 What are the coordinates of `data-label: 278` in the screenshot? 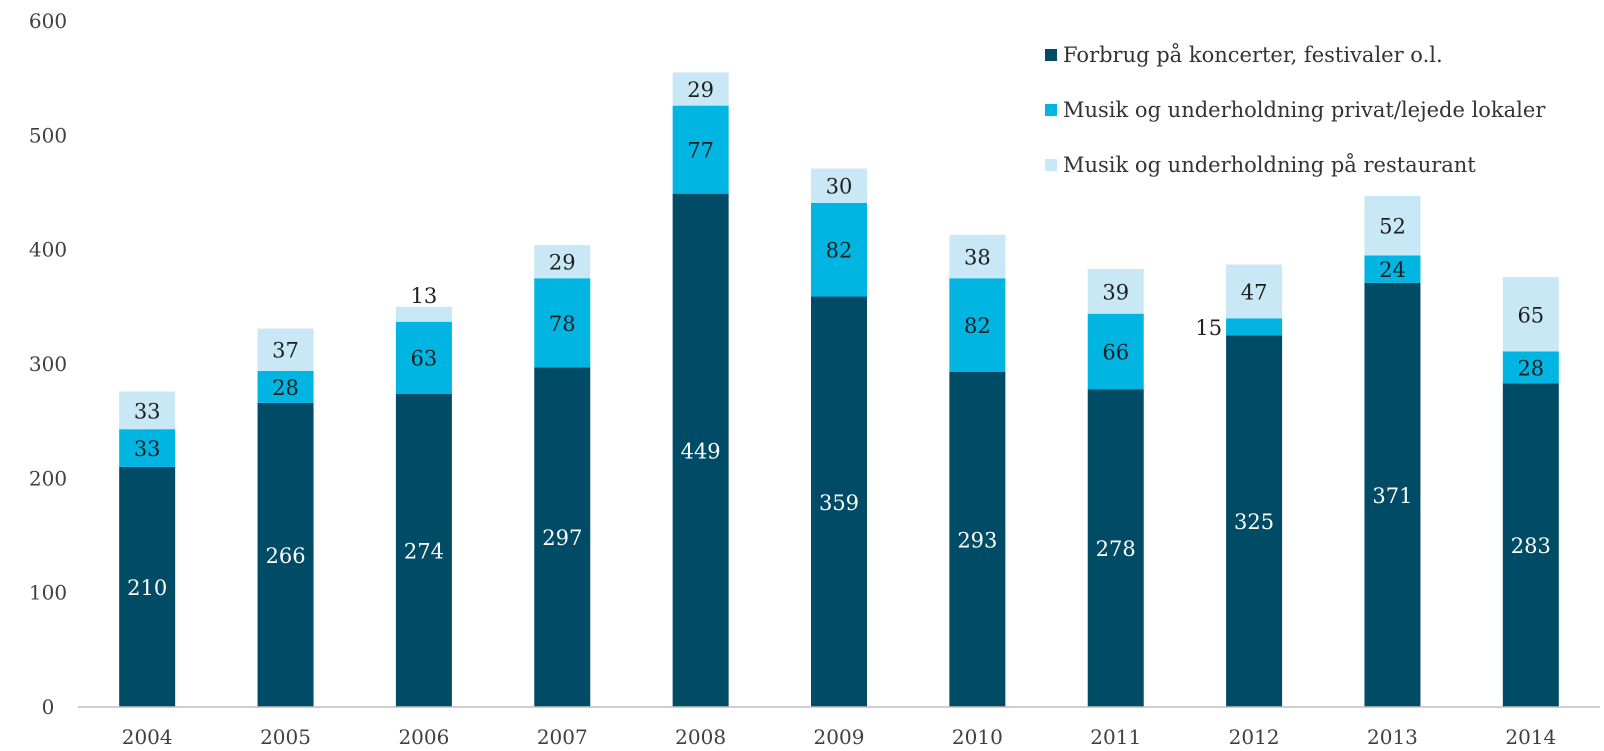 It's located at (1116, 549).